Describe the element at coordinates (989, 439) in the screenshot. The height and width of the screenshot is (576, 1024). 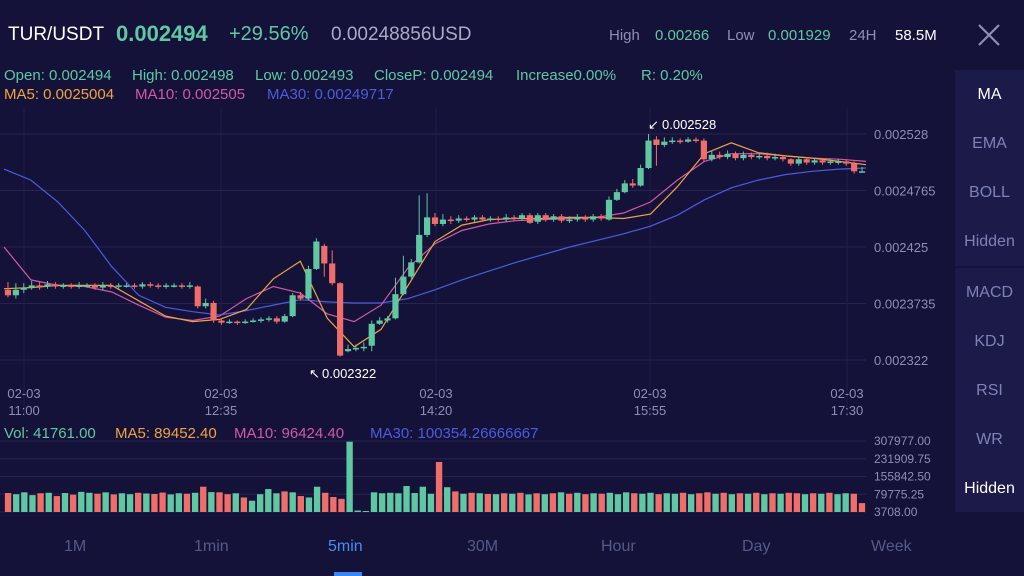
I see `indicator-wr: WR` at that location.